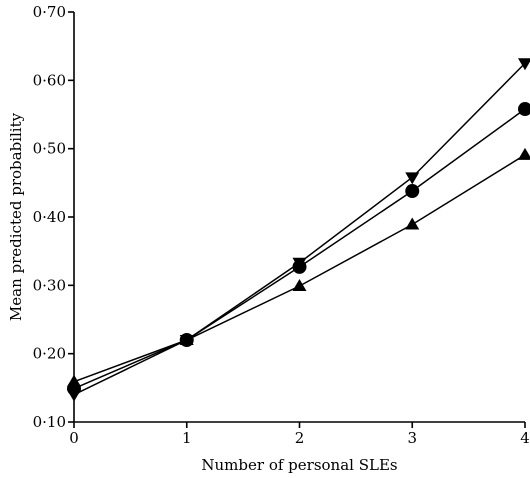 This screenshot has height=478, width=530. What do you see at coordinates (187, 438) in the screenshot?
I see `x-tick-label: 1` at bounding box center [187, 438].